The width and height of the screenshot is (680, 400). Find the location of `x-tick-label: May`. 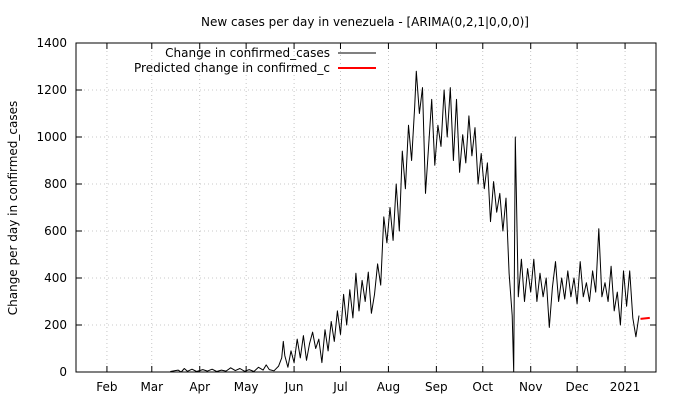

x-tick-label: May is located at coordinates (246, 387).